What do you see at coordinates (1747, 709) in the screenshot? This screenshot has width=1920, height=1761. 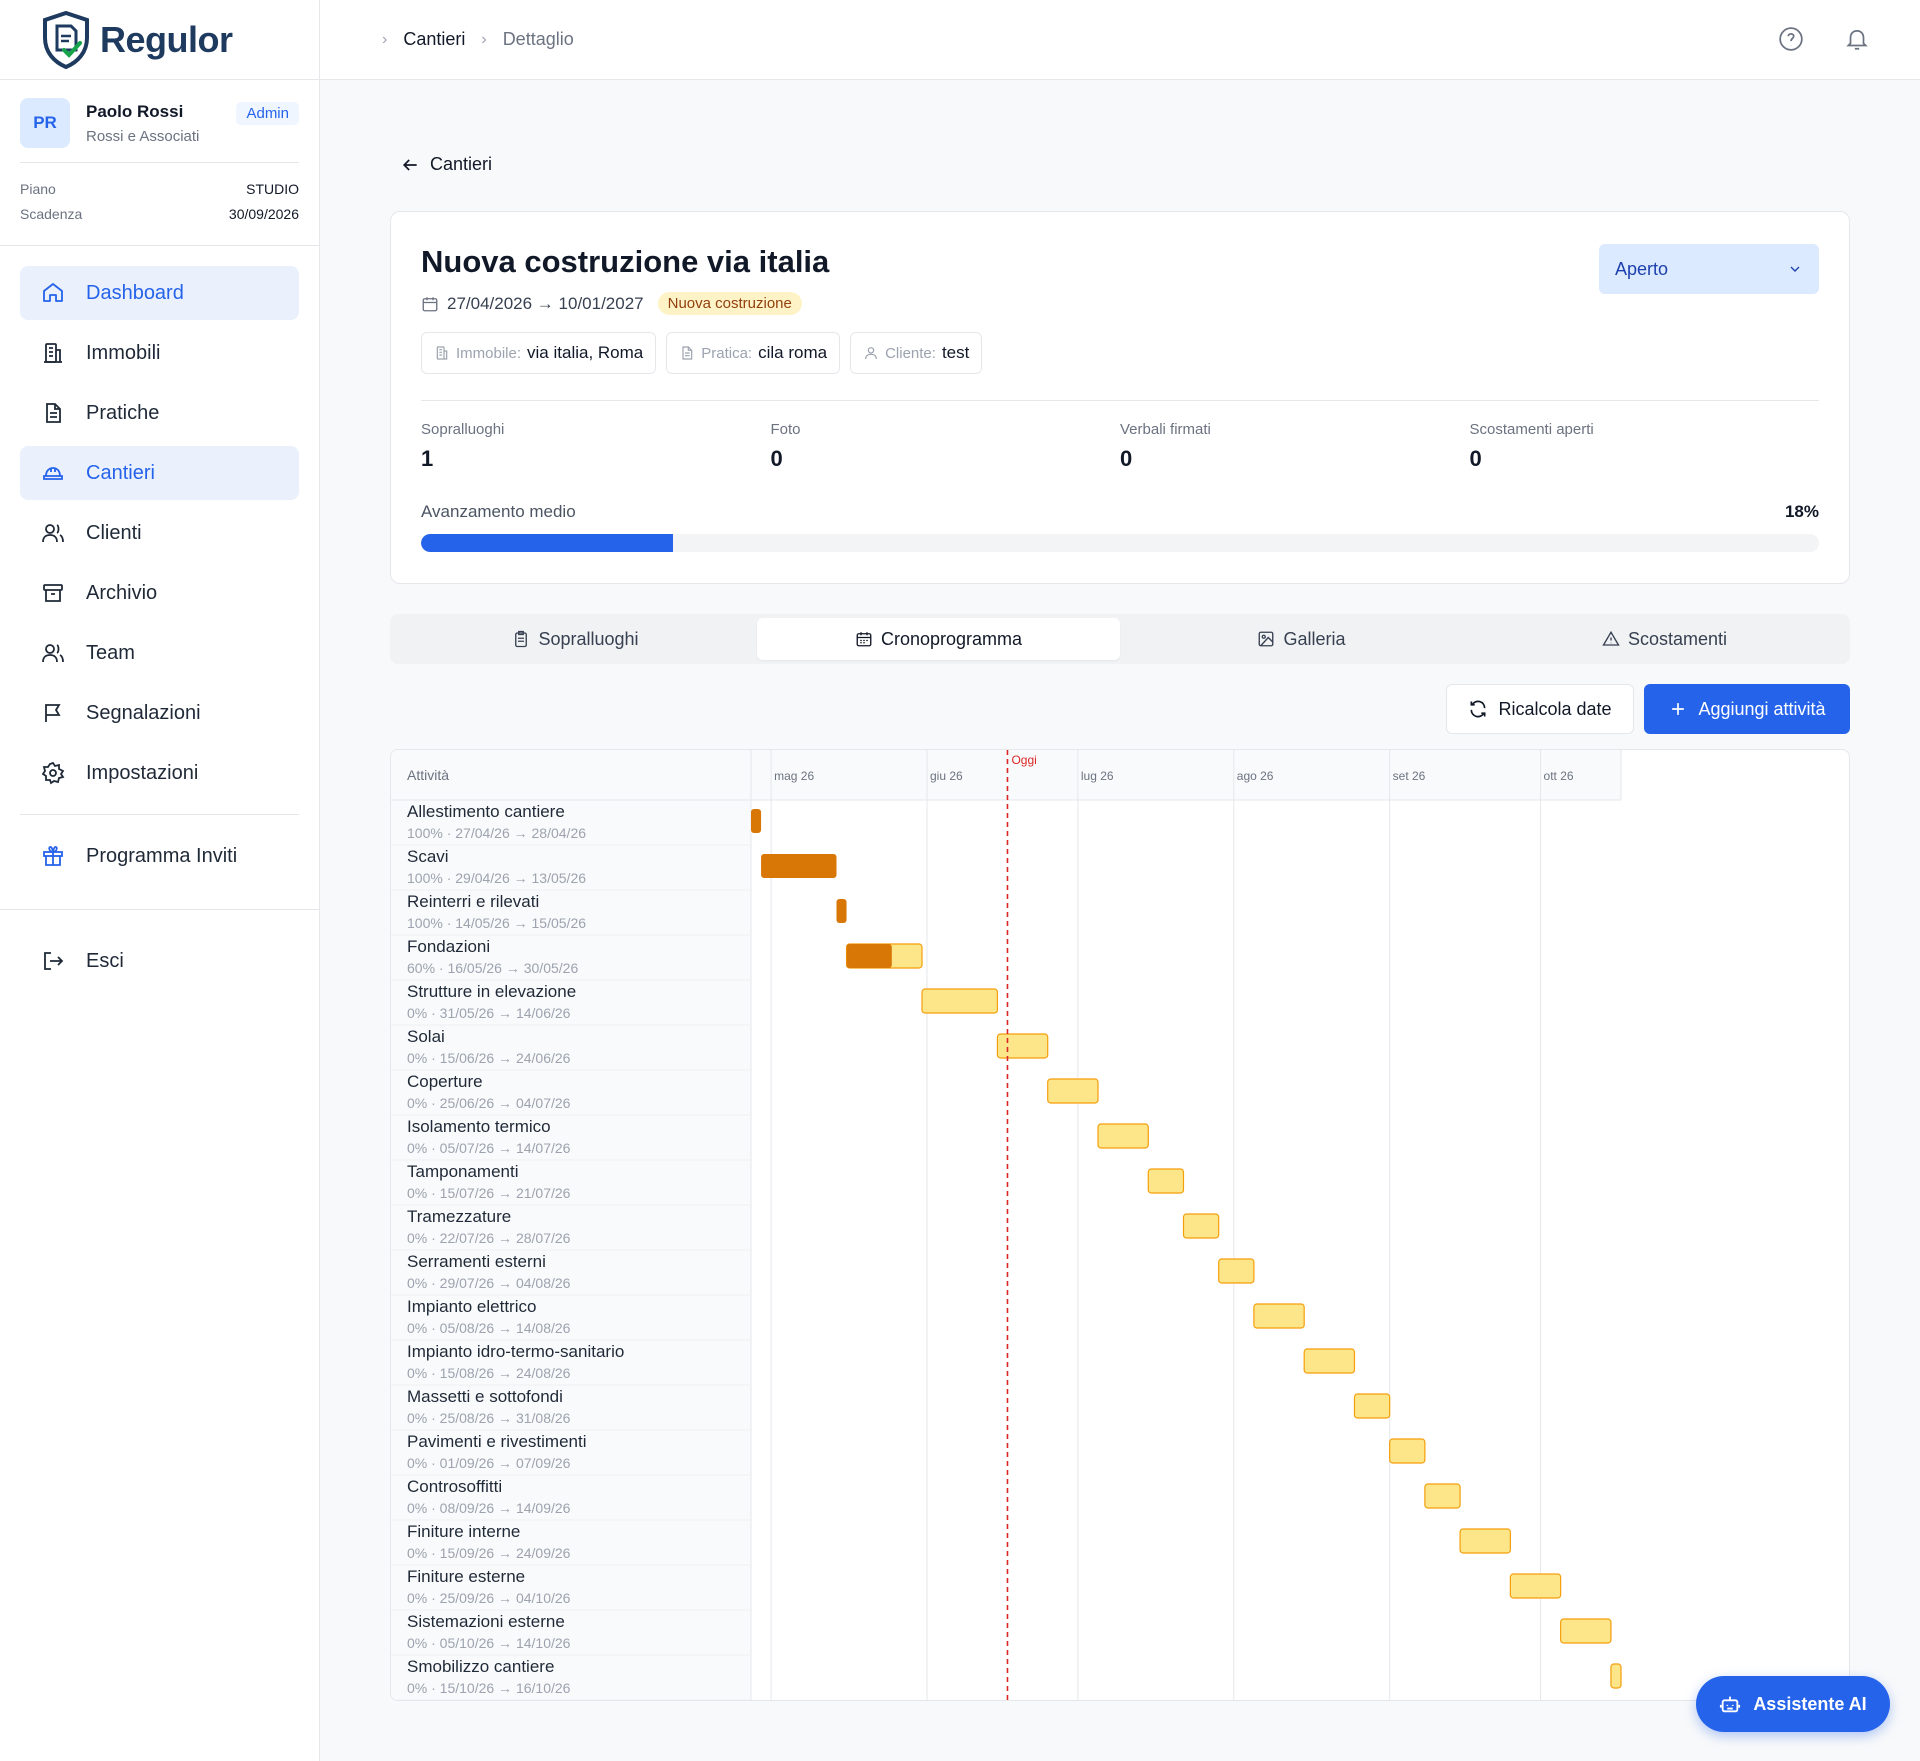 I see `add-activity-button: Aggiungi attività` at bounding box center [1747, 709].